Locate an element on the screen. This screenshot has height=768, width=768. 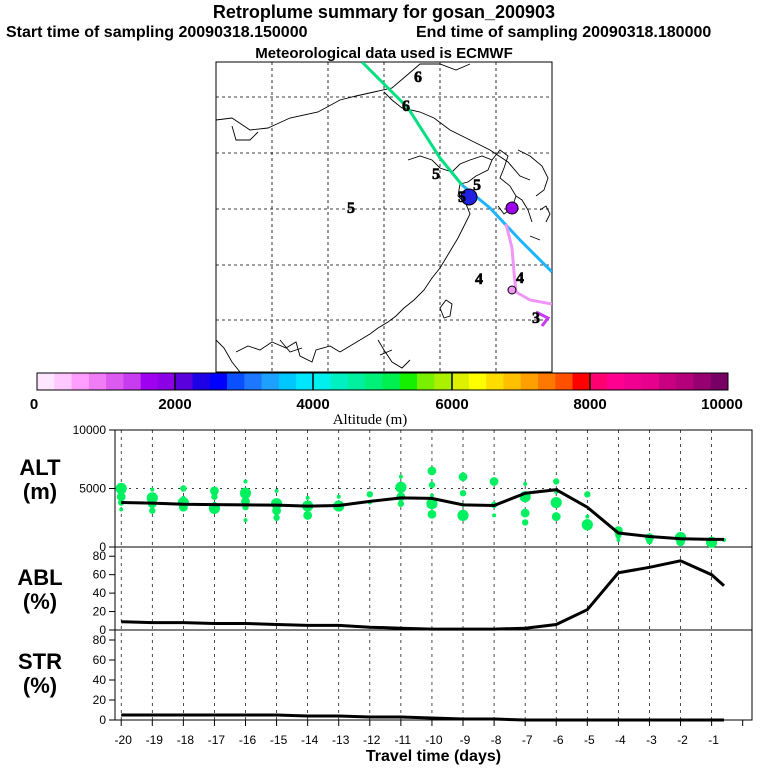
colorbar-label: 8000 is located at coordinates (589, 404).